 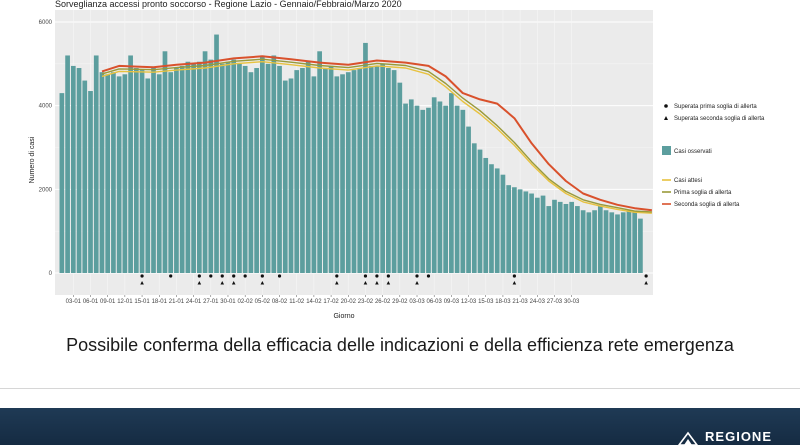 I want to click on region-emblem-icon, so click(x=688, y=438).